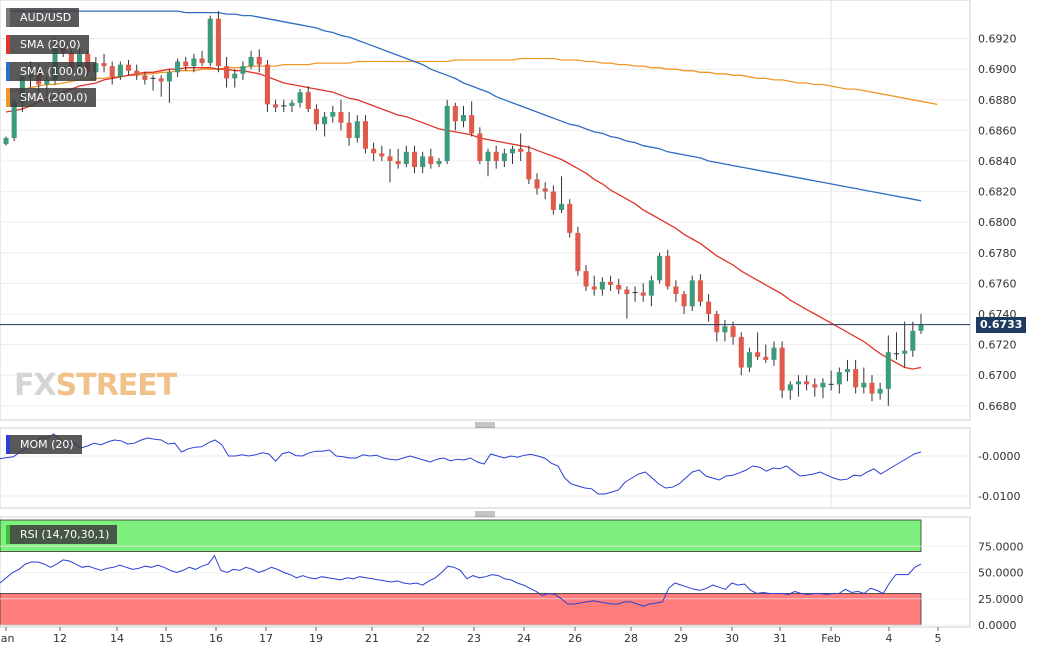 This screenshot has height=651, width=1048. What do you see at coordinates (461, 464) in the screenshot?
I see `momentum-line` at bounding box center [461, 464].